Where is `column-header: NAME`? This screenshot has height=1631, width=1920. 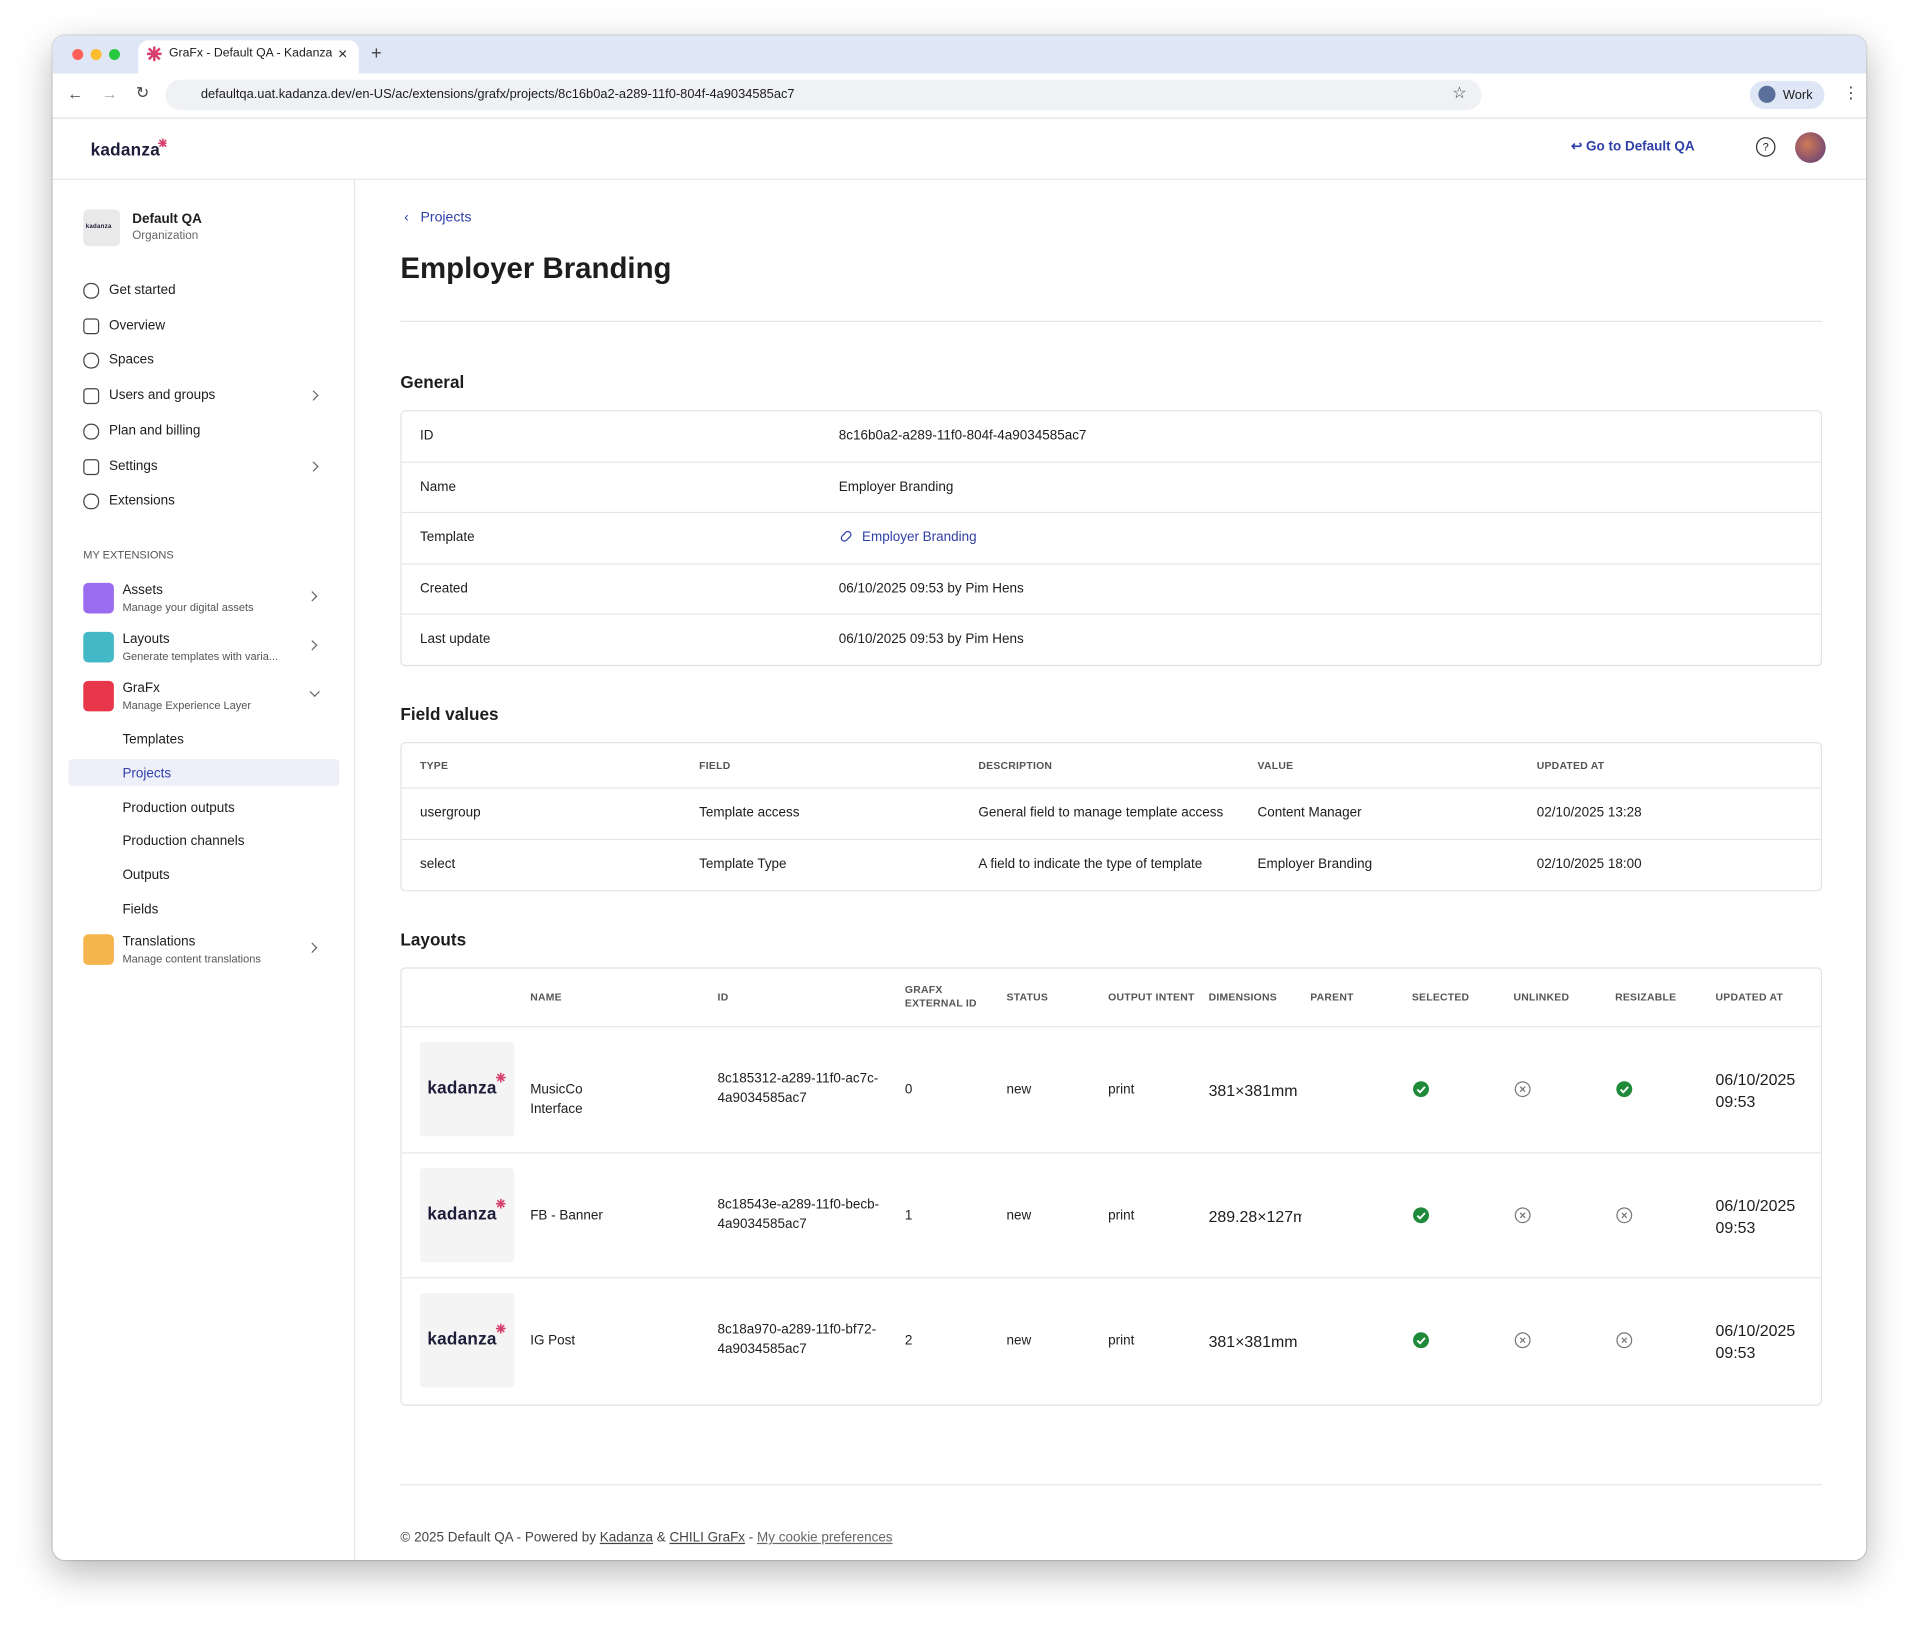
column-header: NAME is located at coordinates (546, 996).